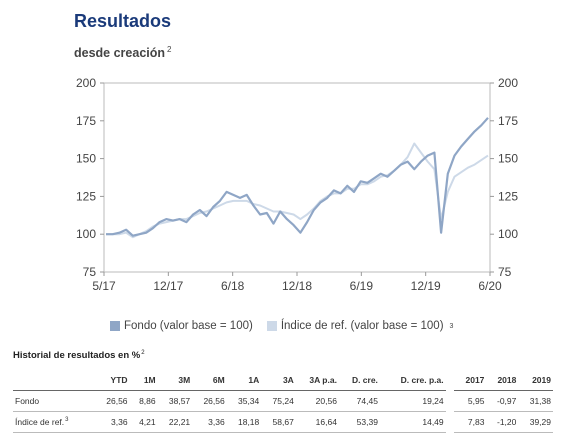 The image size is (566, 438). I want to click on legend-swatch-indice, so click(271, 326).